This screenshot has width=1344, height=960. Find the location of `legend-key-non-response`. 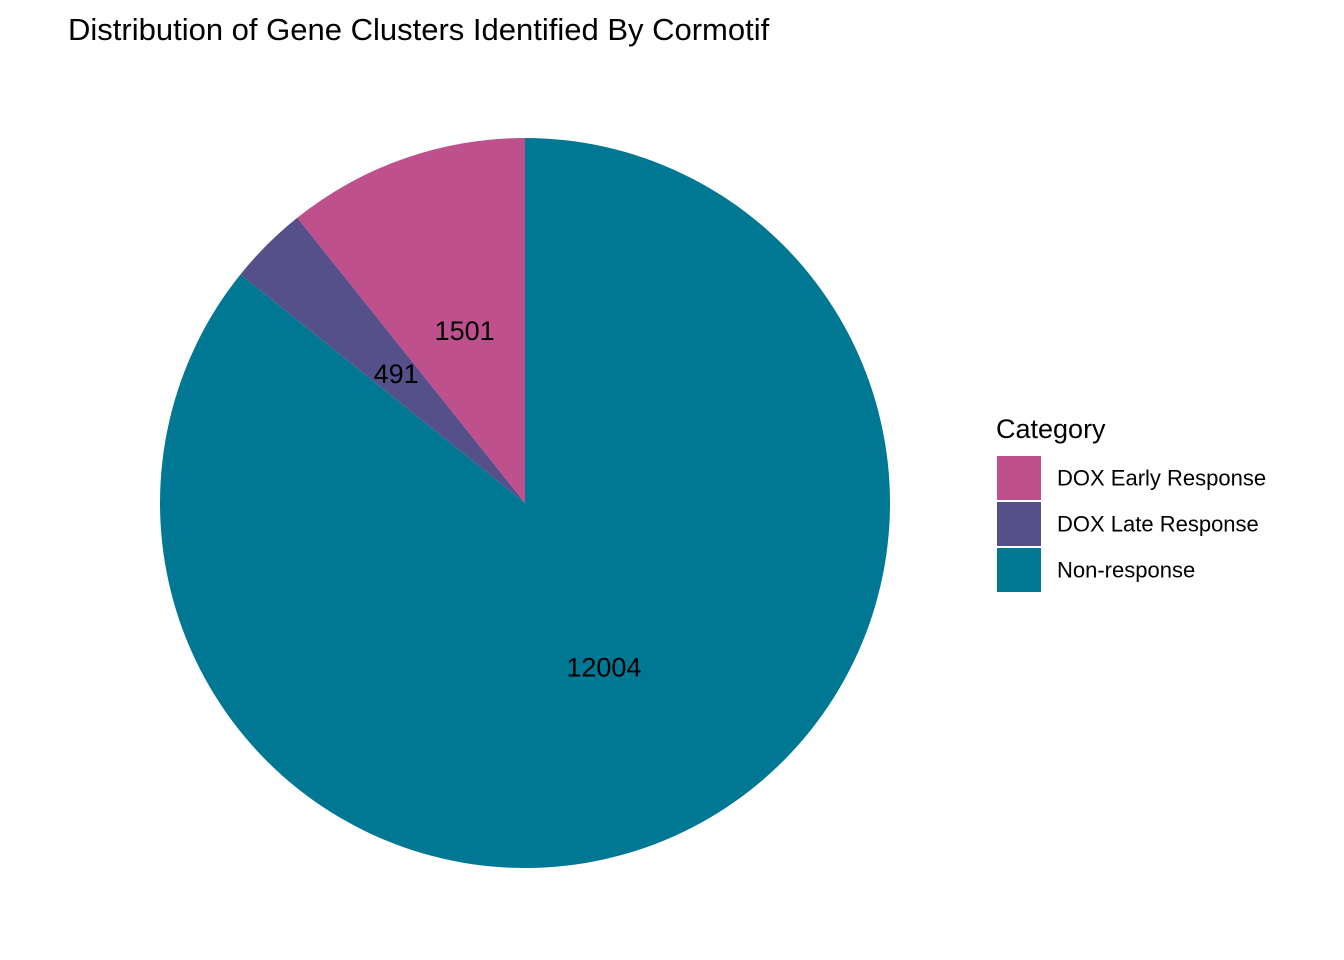

legend-key-non-response is located at coordinates (1019, 570).